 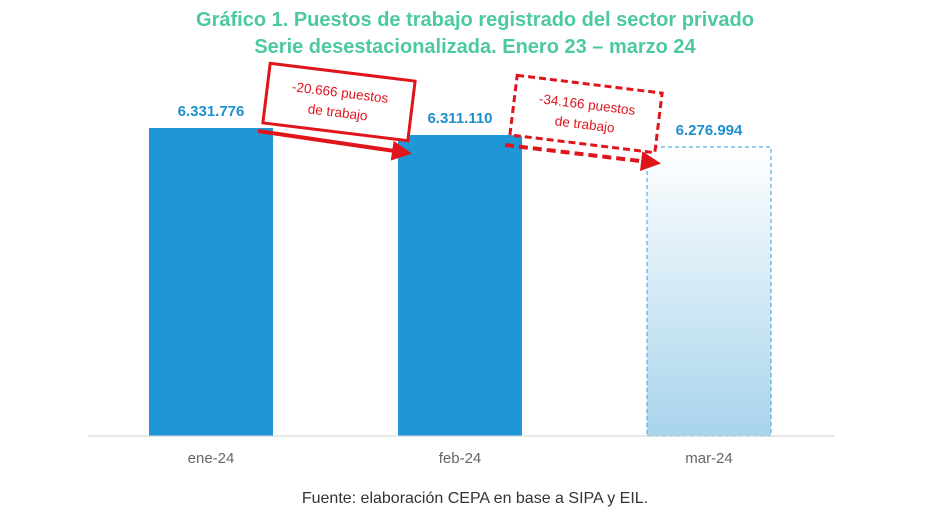 What do you see at coordinates (211, 458) in the screenshot?
I see `x-tick-label: ene-24` at bounding box center [211, 458].